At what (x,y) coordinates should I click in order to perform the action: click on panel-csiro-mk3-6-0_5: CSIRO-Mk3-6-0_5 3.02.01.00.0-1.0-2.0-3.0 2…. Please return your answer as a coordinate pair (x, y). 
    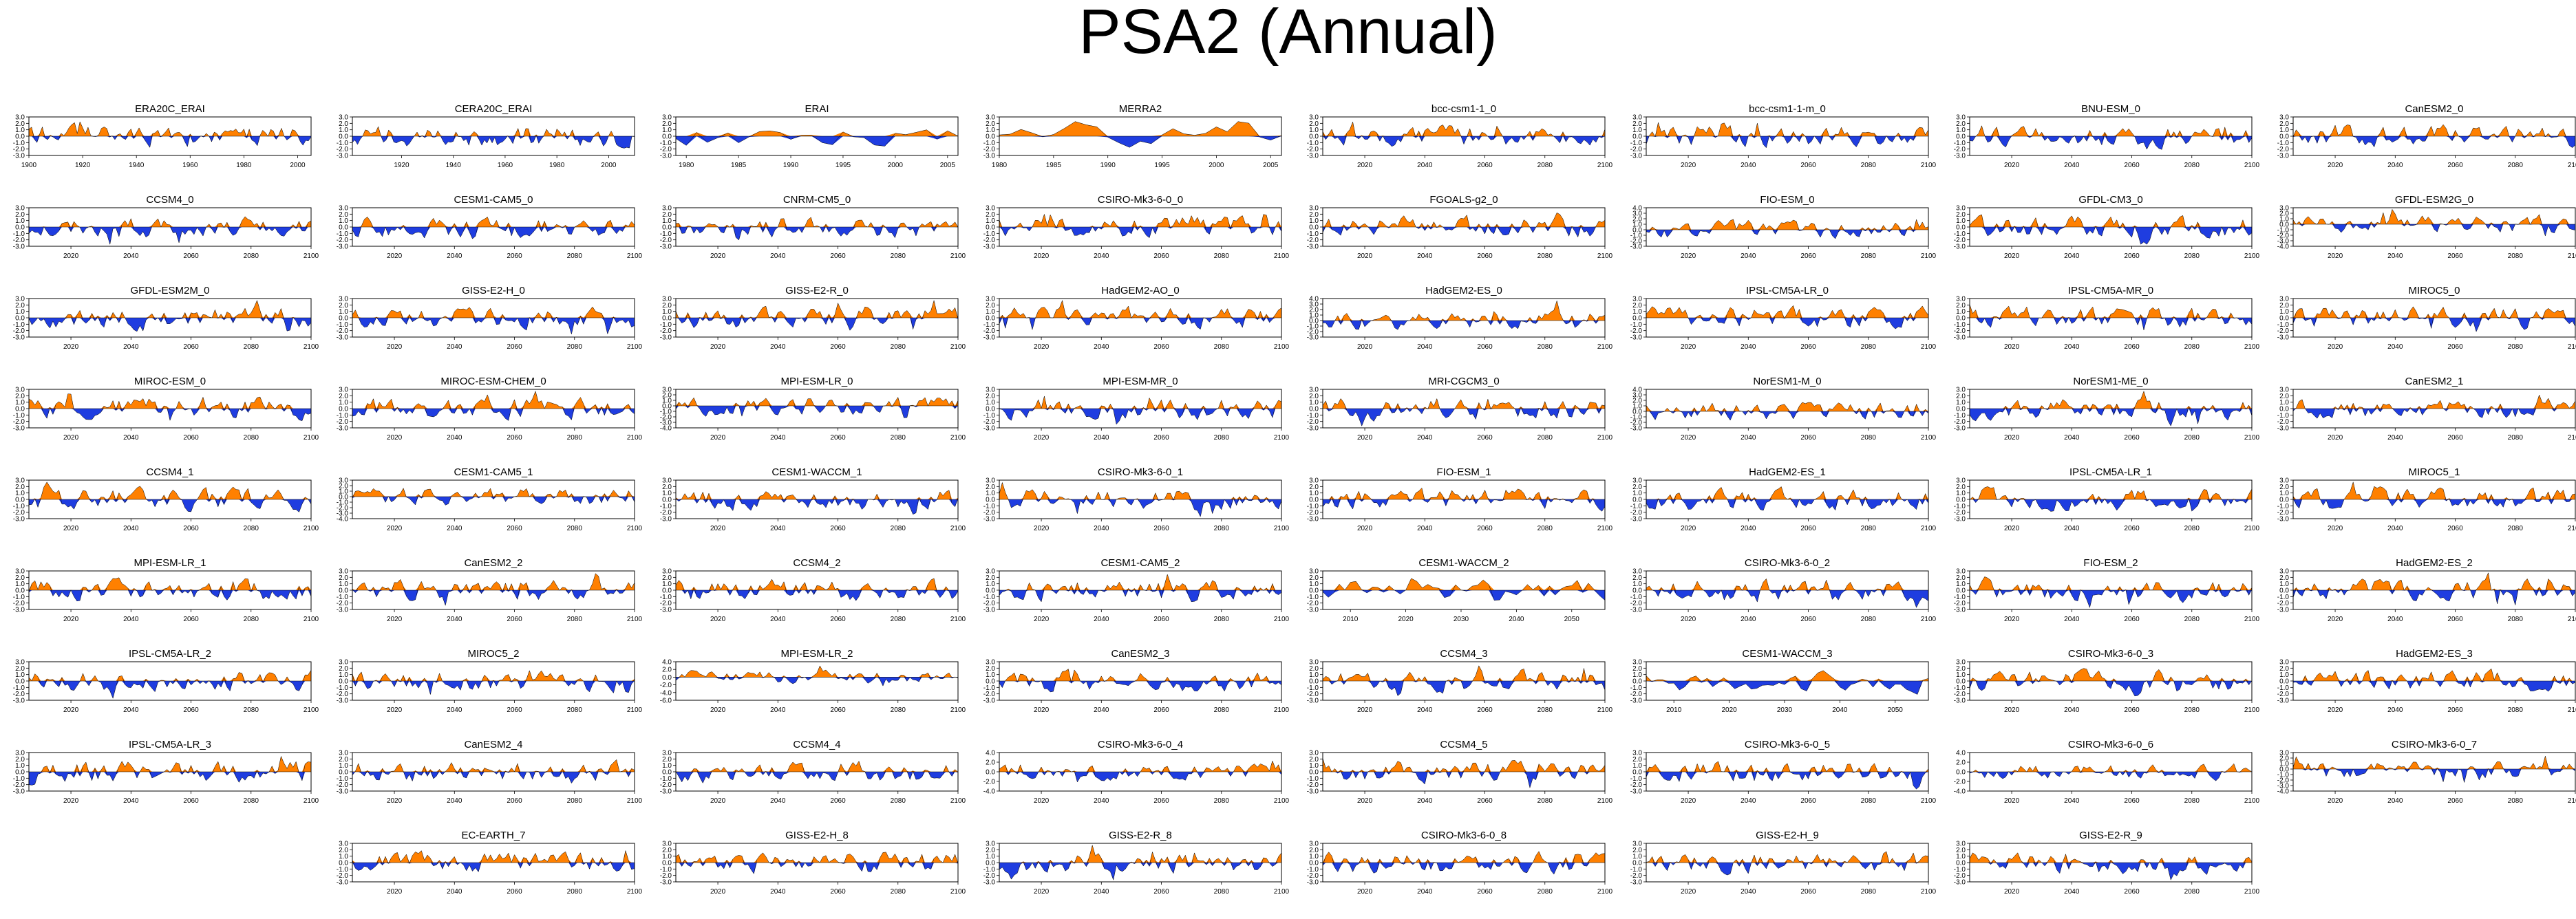
    Looking at the image, I should click on (1783, 772).